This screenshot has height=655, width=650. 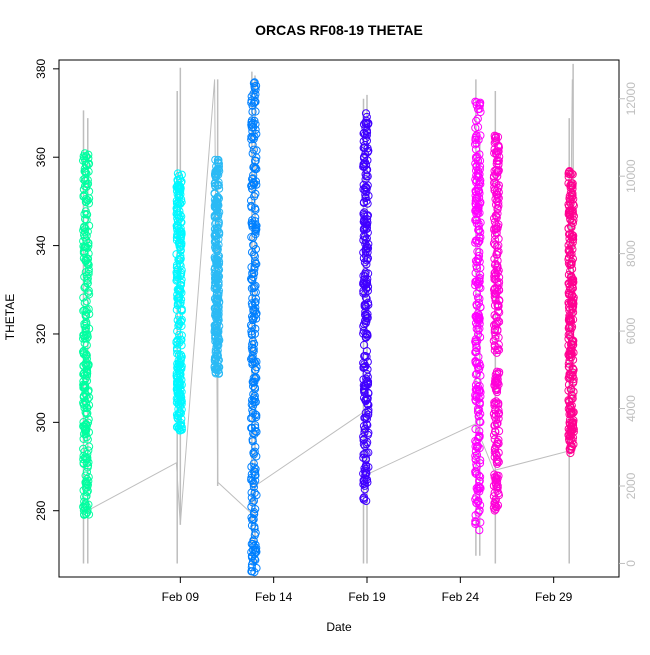 I want to click on flight-series-rf12, so click(x=366, y=307).